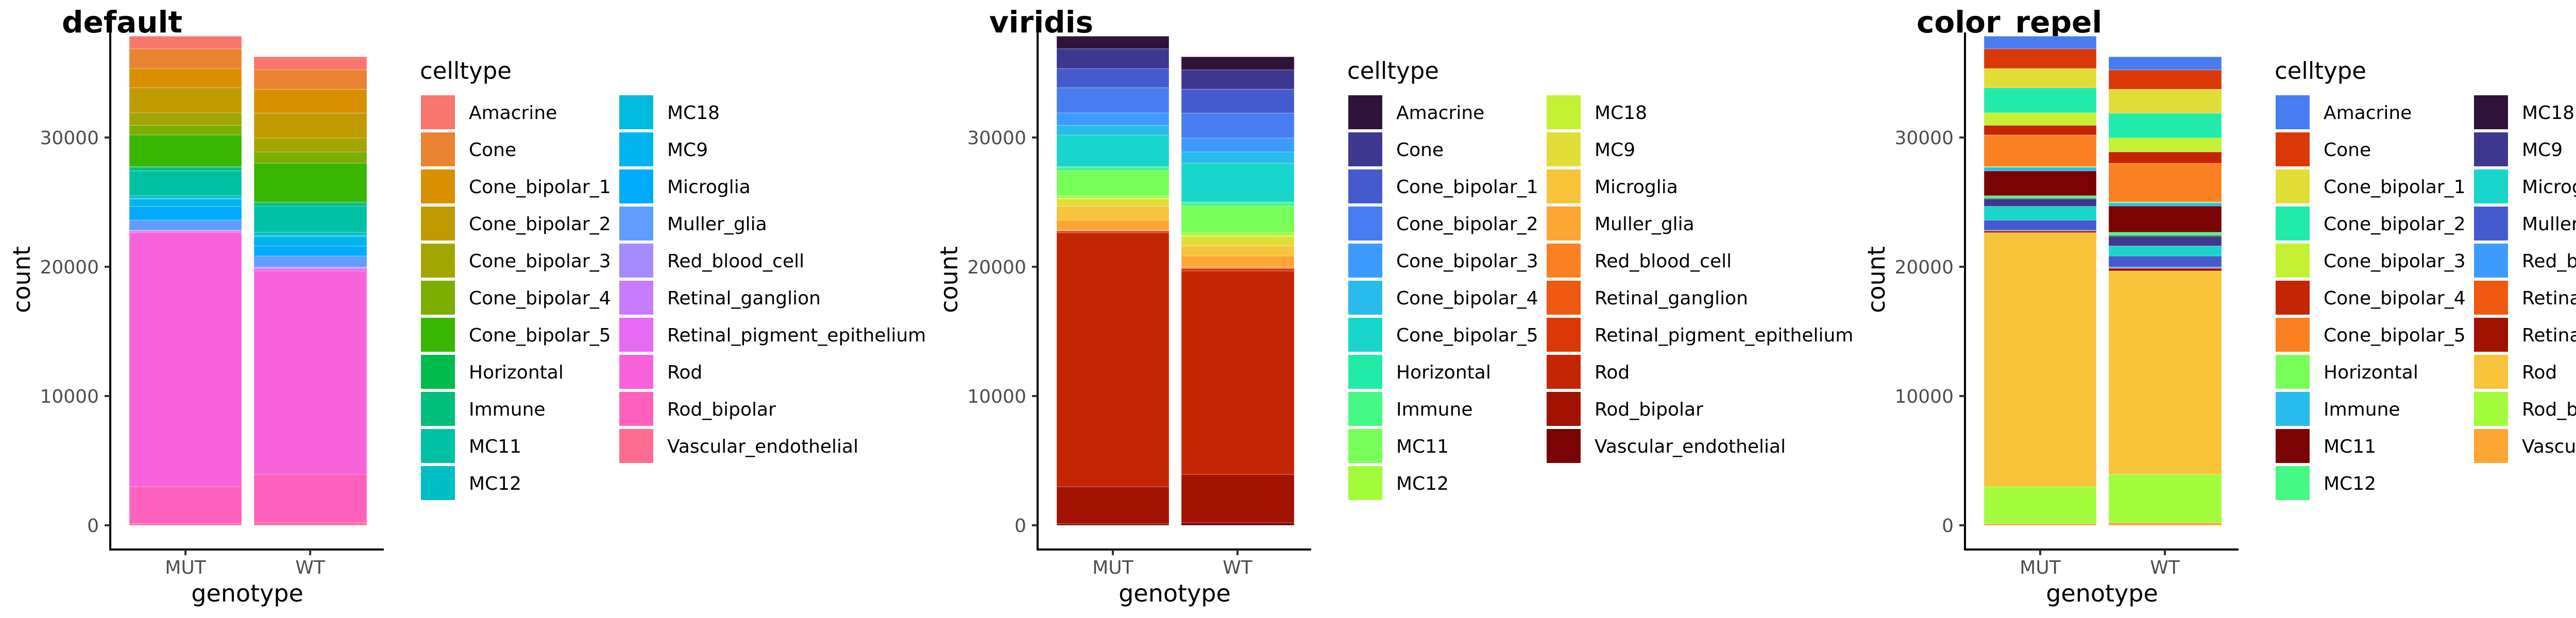 This screenshot has height=618, width=2576. Describe the element at coordinates (687, 150) in the screenshot. I see `legend-label: MC9` at that location.